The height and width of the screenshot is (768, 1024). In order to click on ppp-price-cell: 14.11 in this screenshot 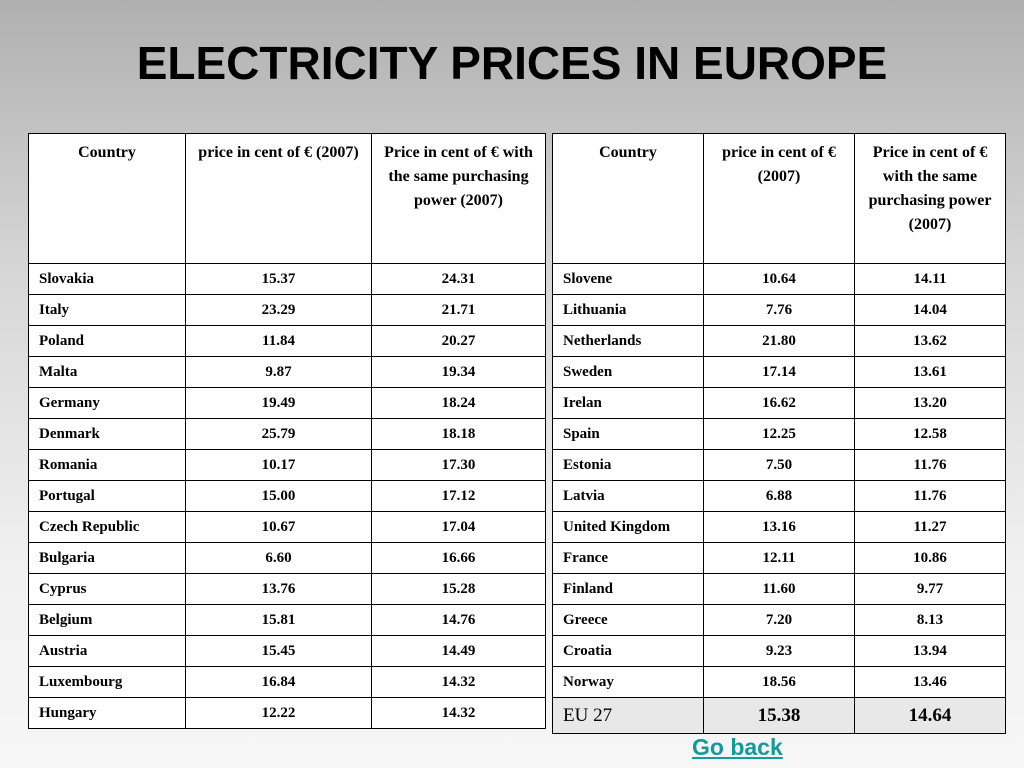, I will do `click(930, 279)`.